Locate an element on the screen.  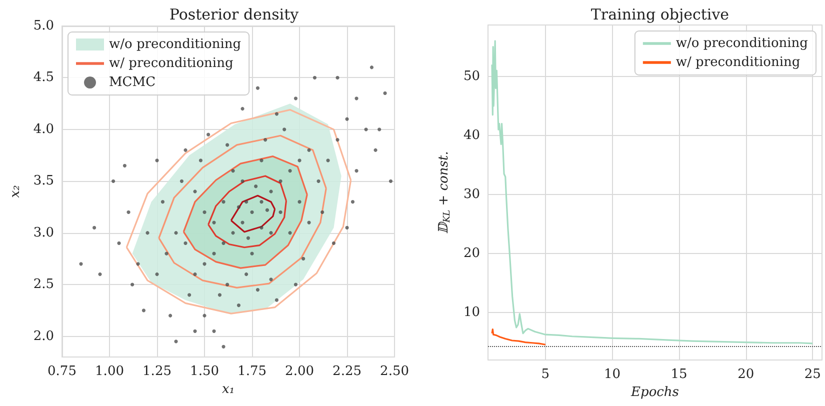
x-tick-label: 2.00 is located at coordinates (299, 371).